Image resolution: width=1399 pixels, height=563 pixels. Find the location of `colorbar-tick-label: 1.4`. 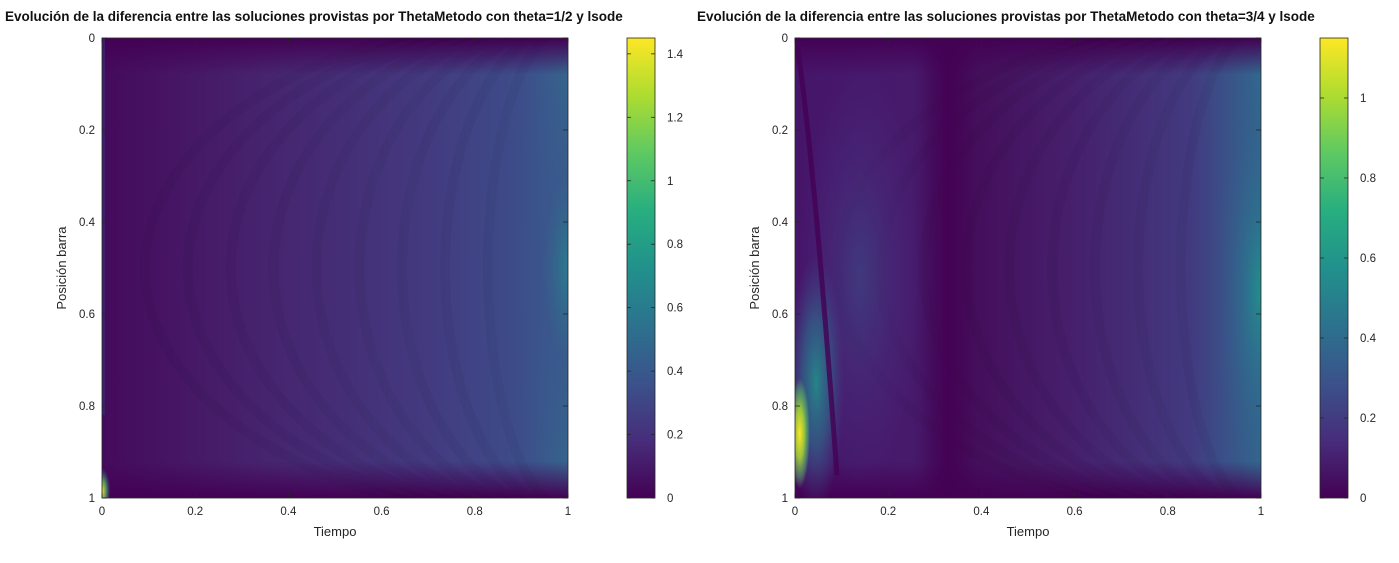

colorbar-tick-label: 1.4 is located at coordinates (675, 55).